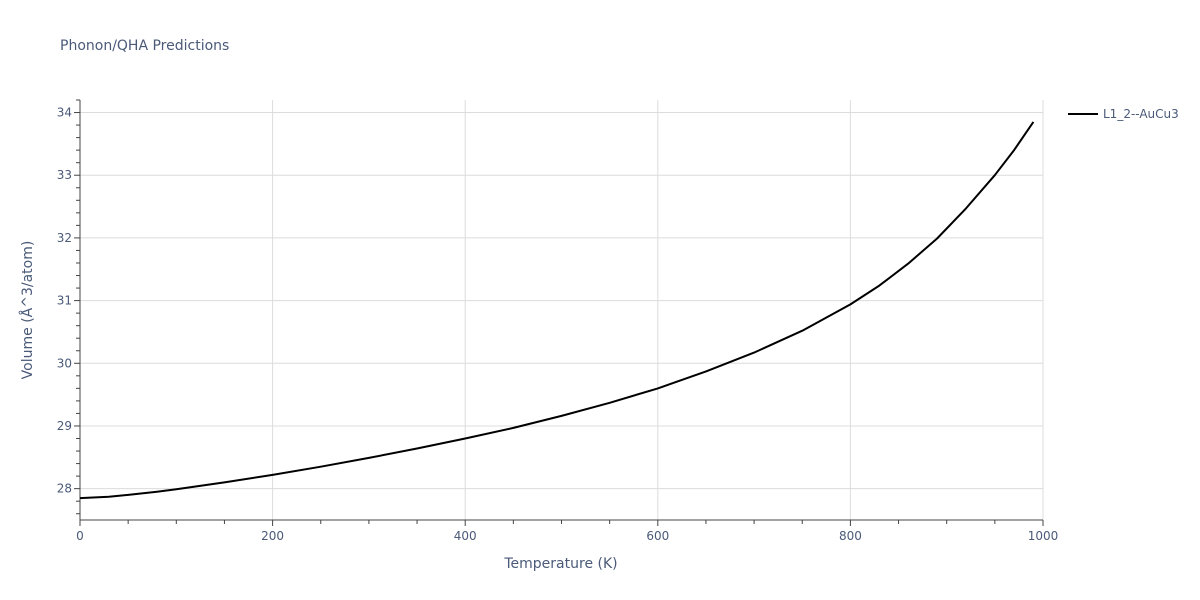  I want to click on x-tick-label: 1000, so click(1043, 536).